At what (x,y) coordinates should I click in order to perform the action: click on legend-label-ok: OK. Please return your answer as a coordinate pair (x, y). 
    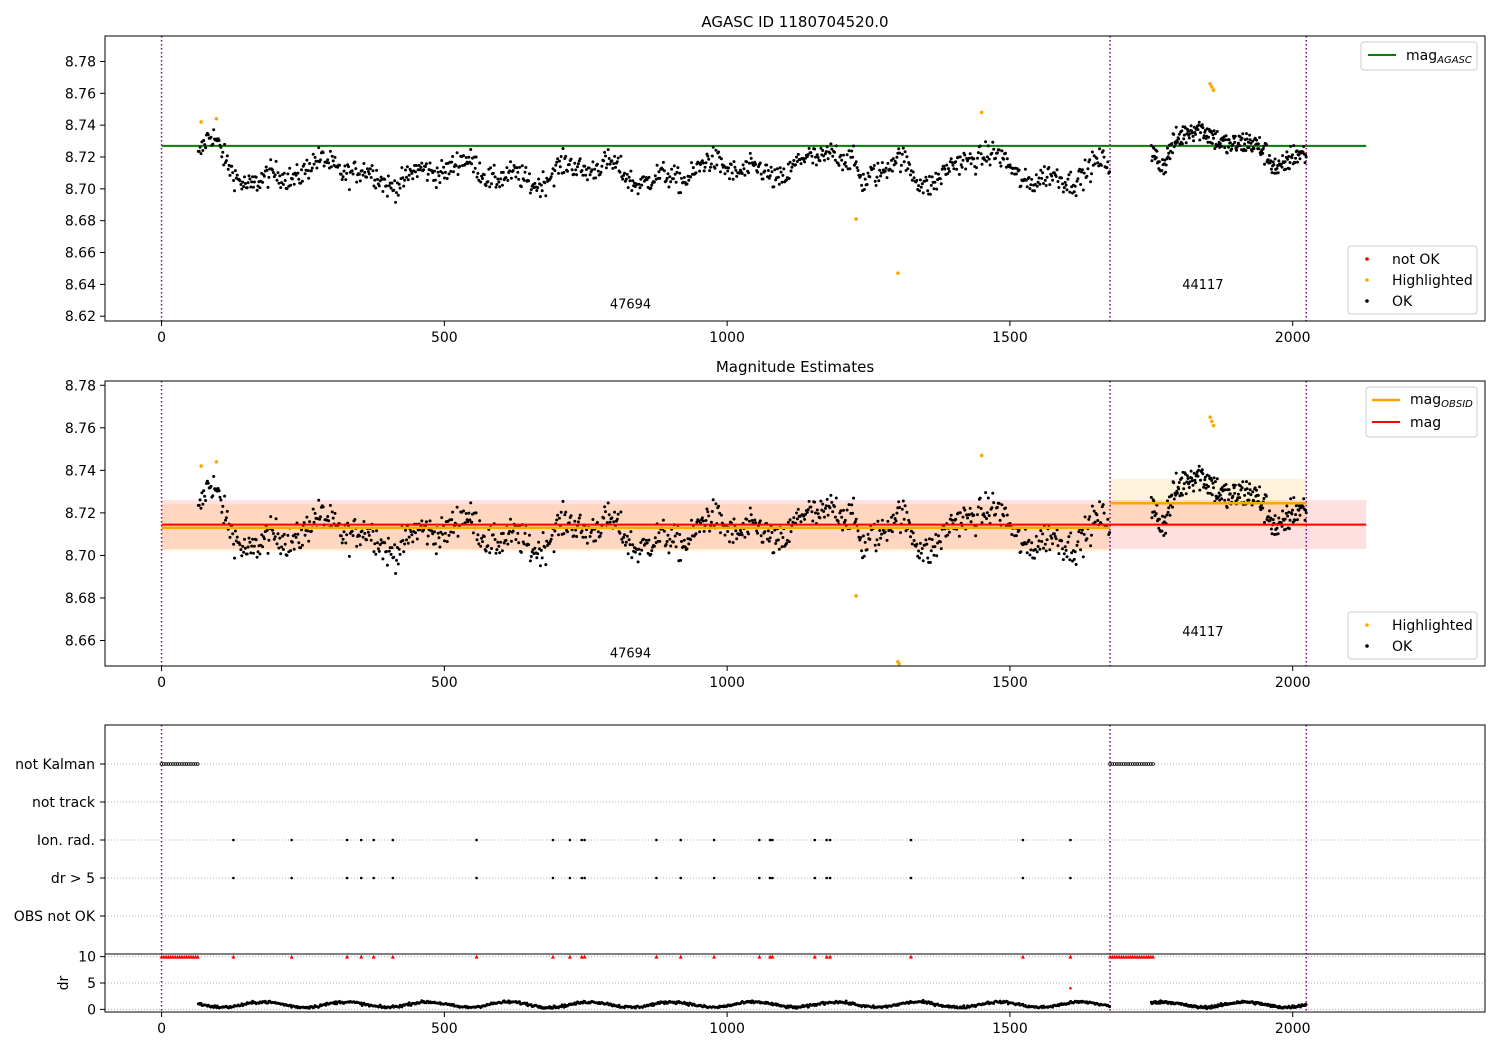
    Looking at the image, I should click on (1402, 302).